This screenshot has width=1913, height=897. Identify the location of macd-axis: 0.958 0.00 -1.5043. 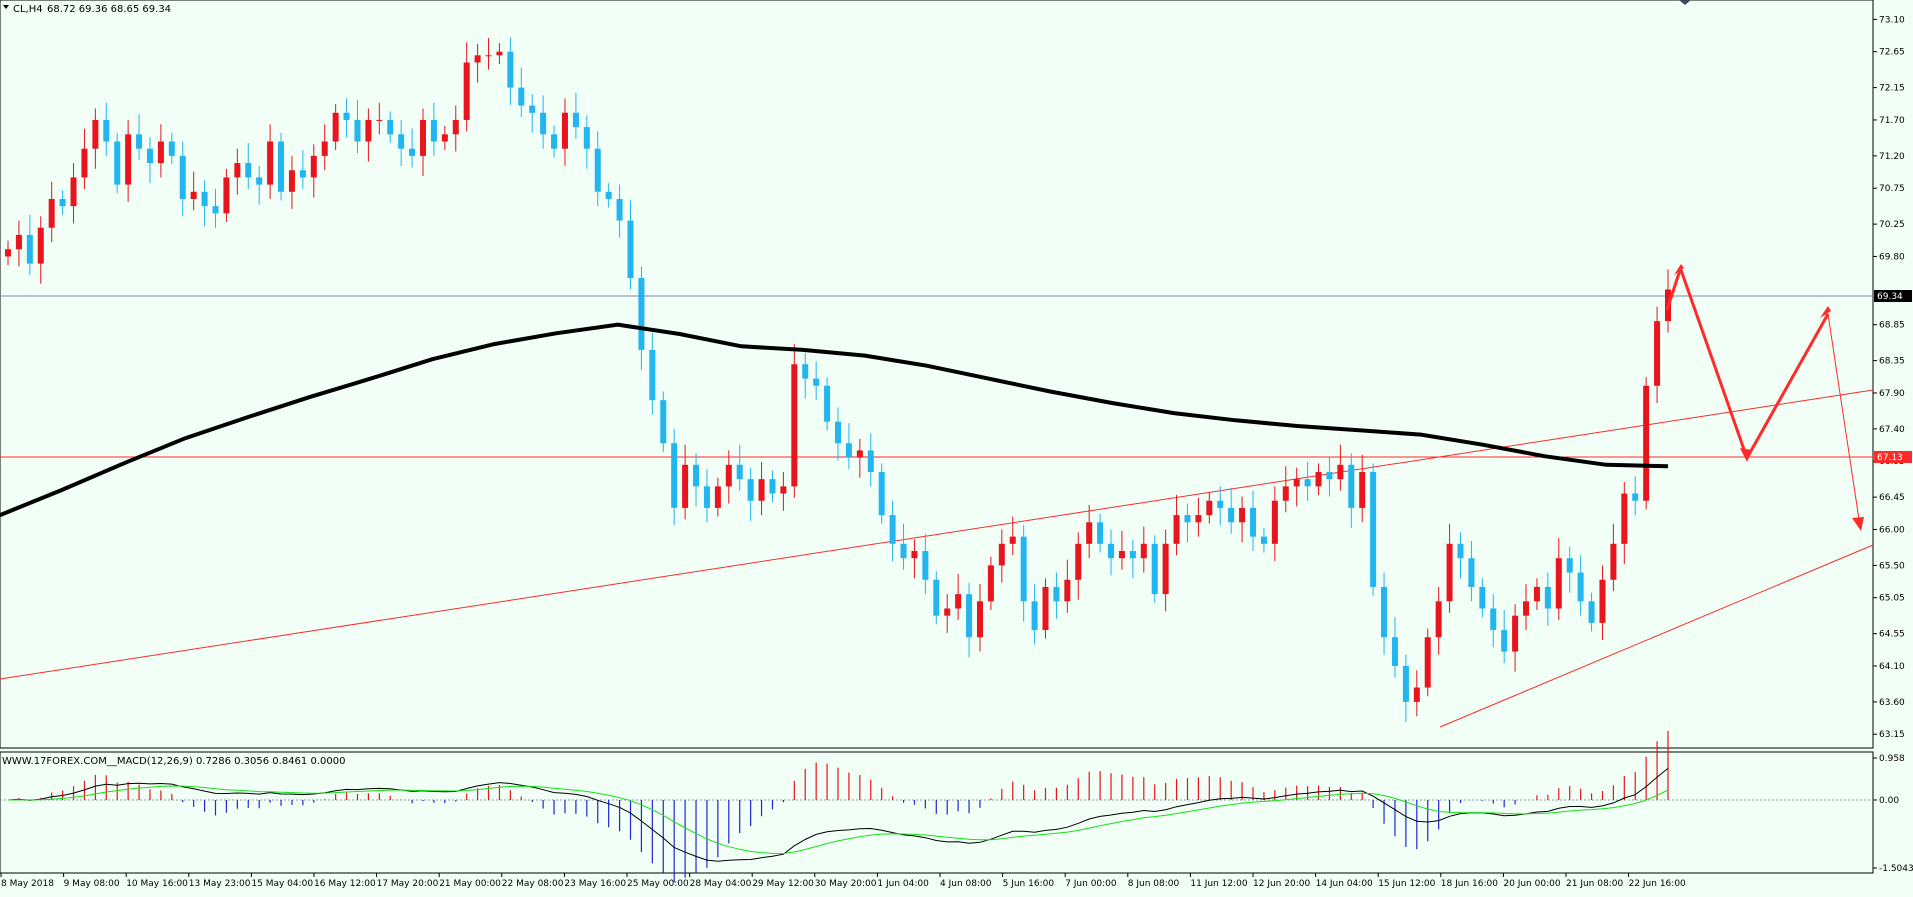
(1893, 814).